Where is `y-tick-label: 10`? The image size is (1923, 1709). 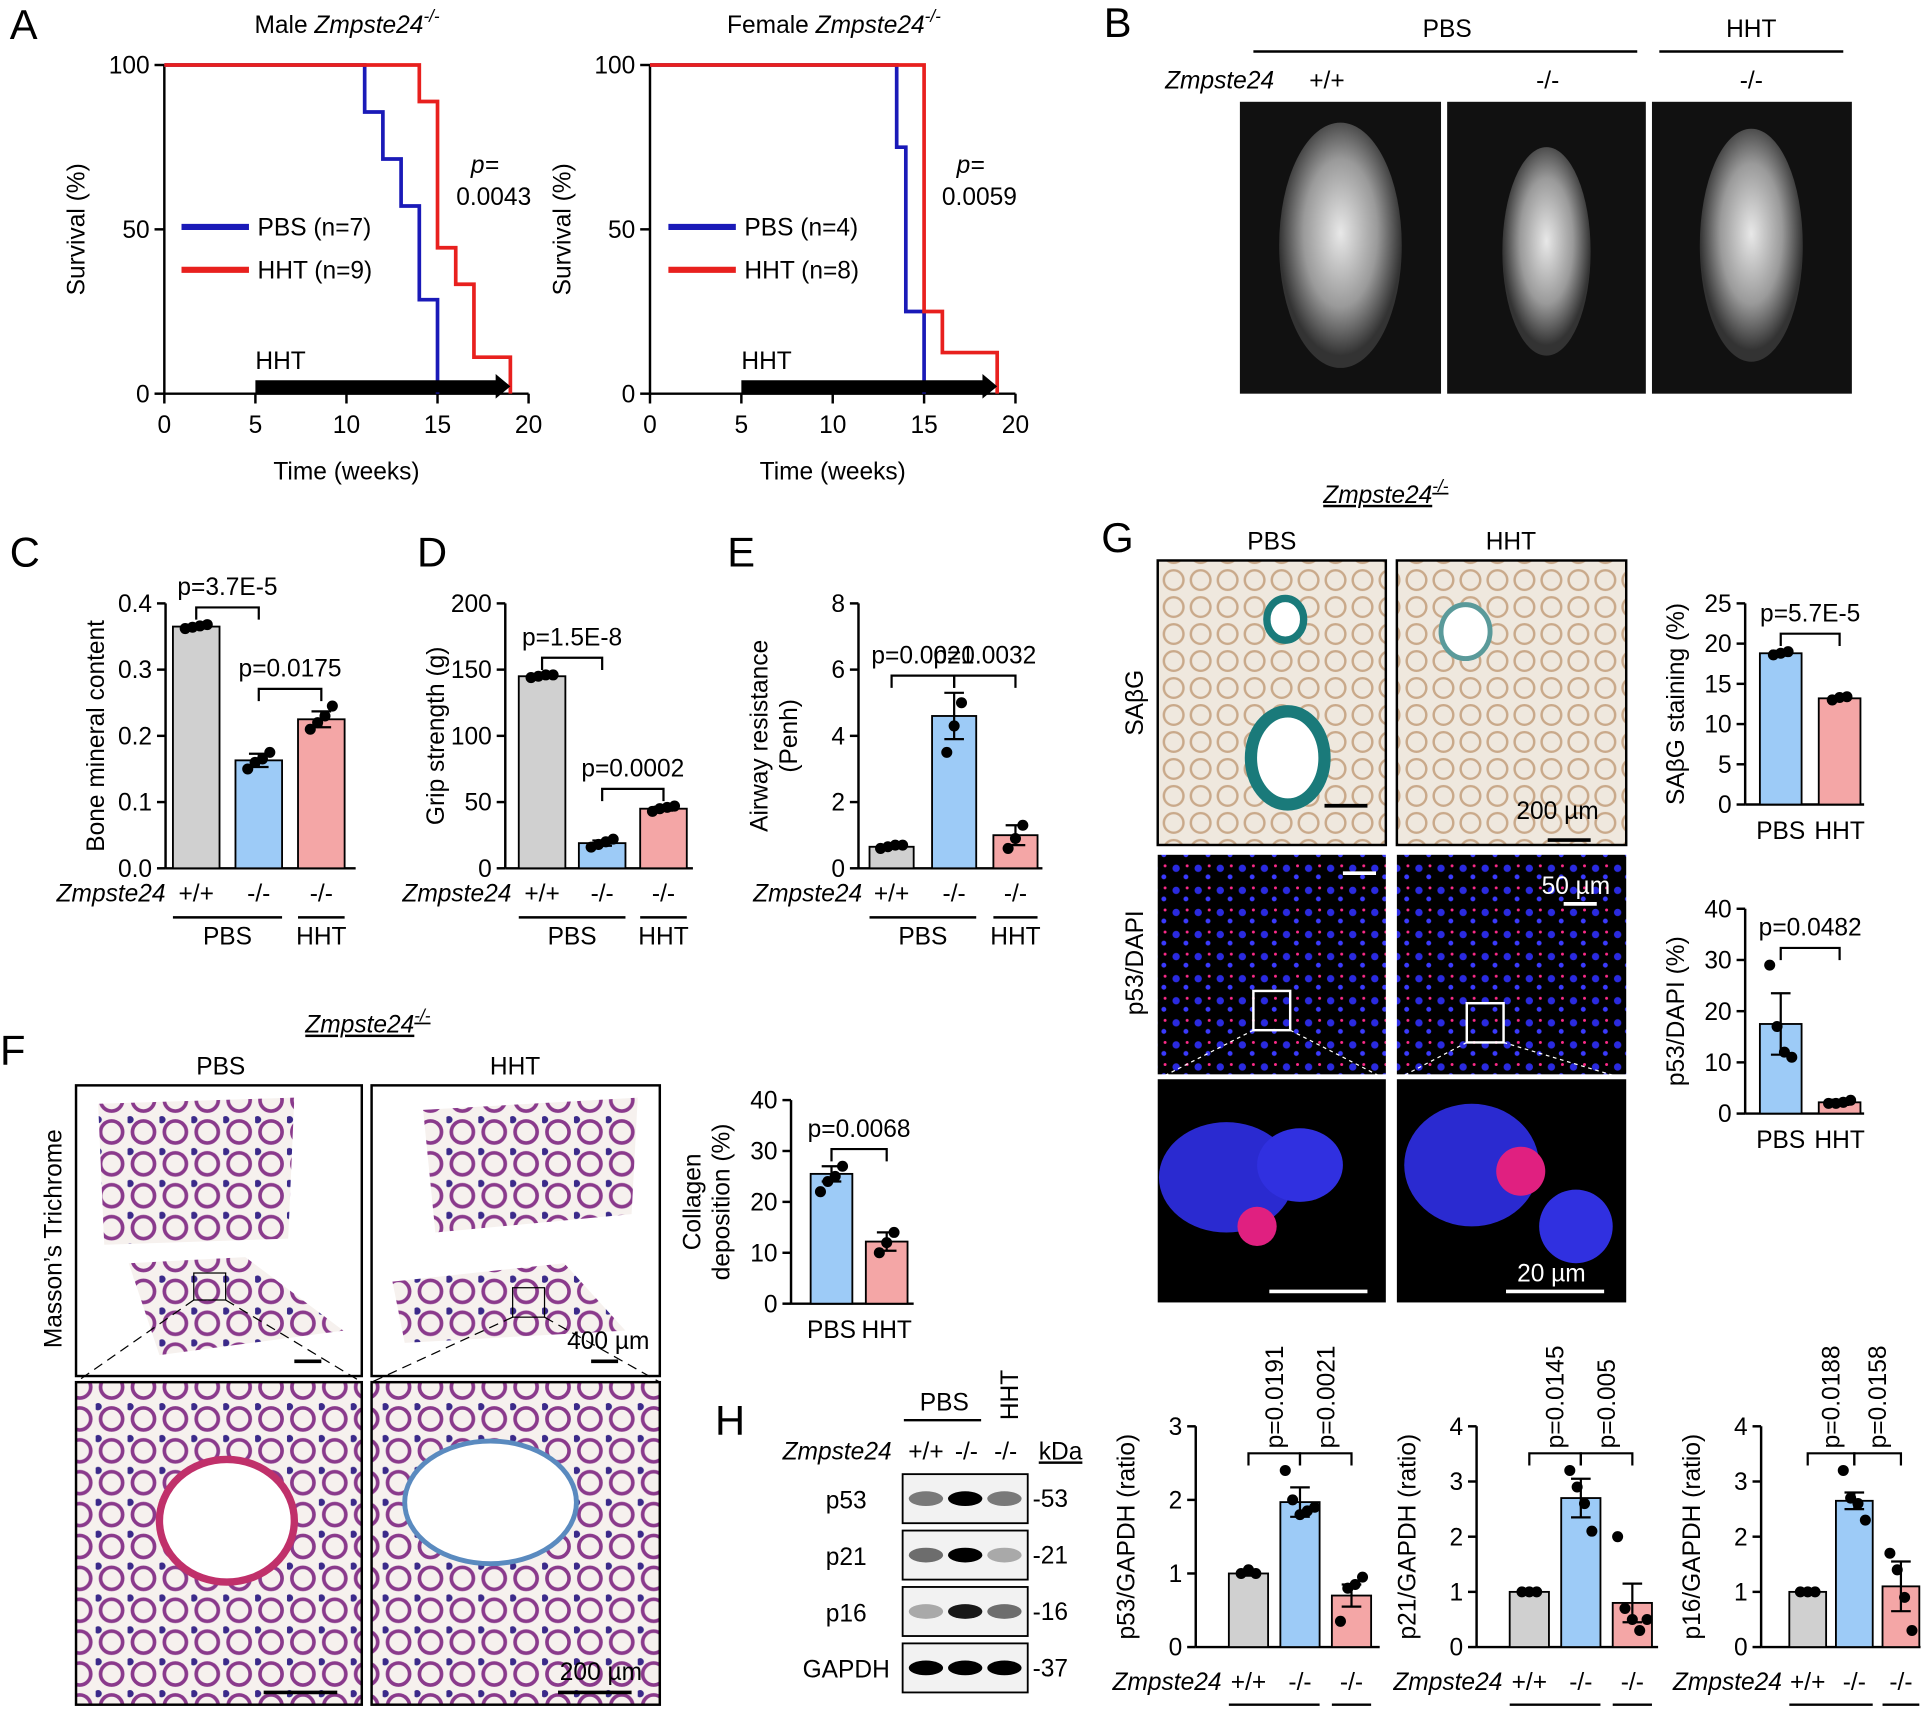 y-tick-label: 10 is located at coordinates (763, 1253).